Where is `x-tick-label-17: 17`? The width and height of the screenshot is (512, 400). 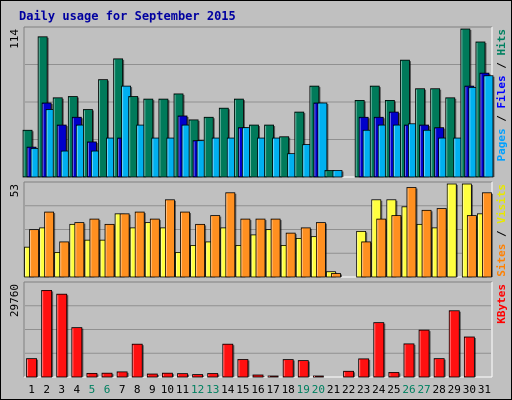
x-tick-label-17: 17 is located at coordinates (272, 389).